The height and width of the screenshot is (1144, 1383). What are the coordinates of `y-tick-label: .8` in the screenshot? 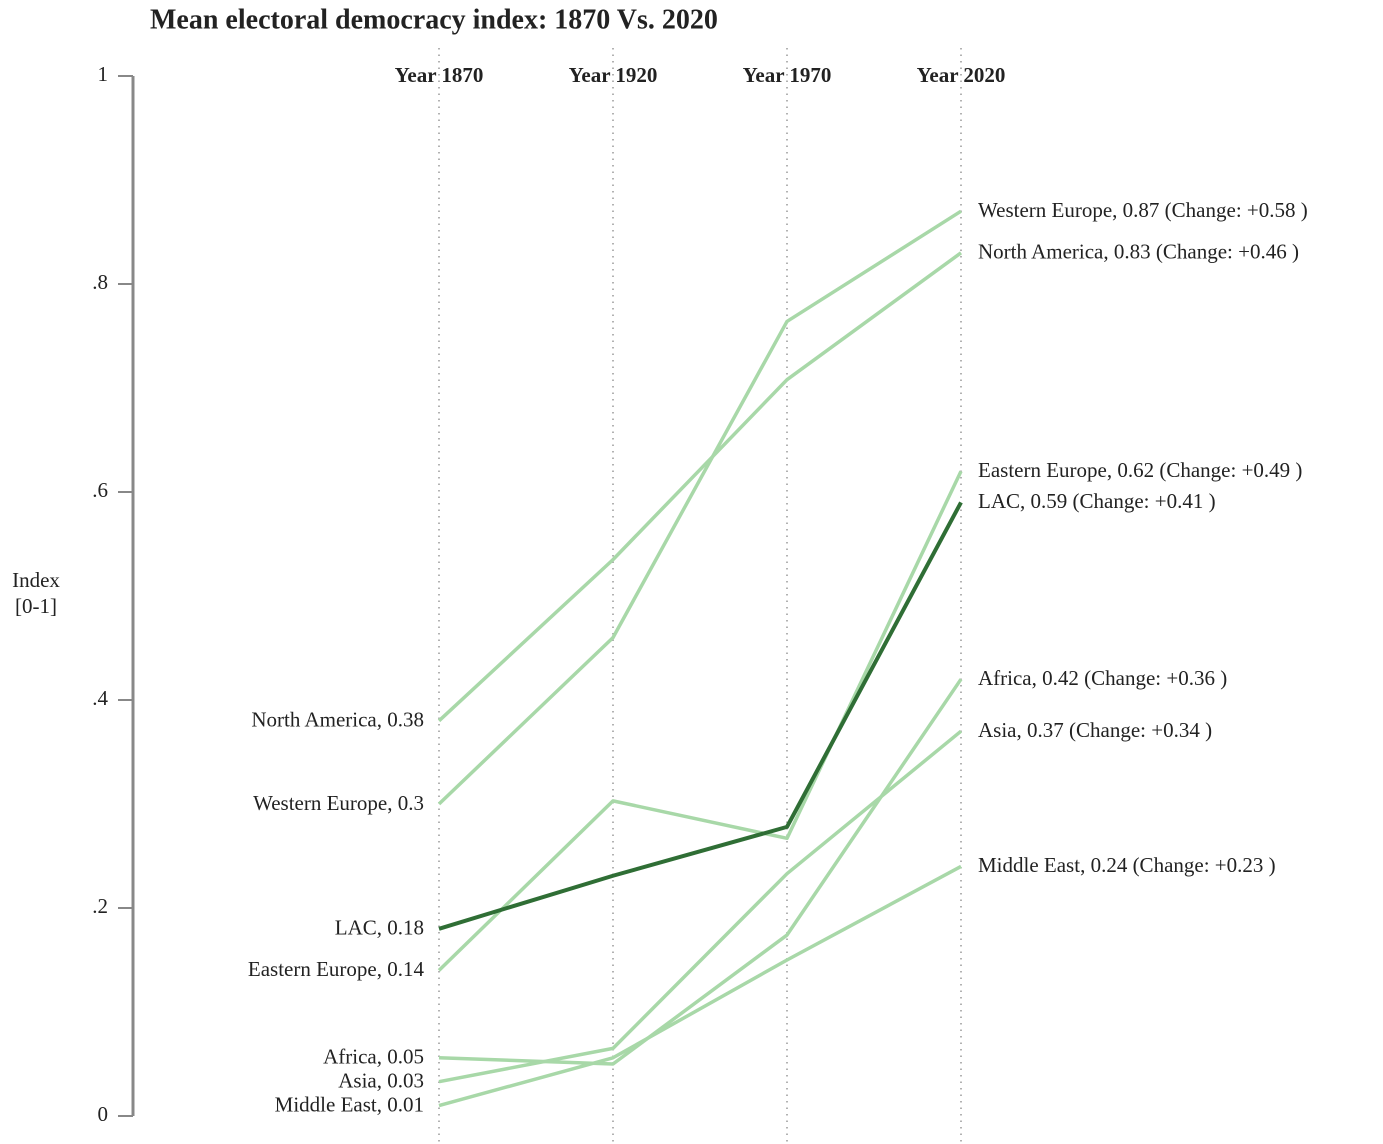 It's located at (100, 282).